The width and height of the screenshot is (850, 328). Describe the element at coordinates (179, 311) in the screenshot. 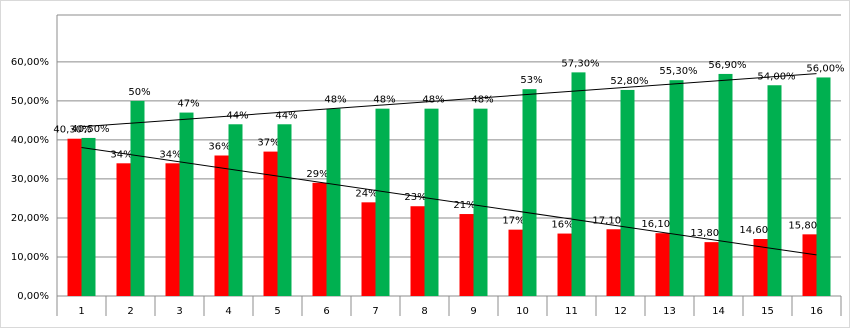

I see `x-tick-label: 3` at that location.